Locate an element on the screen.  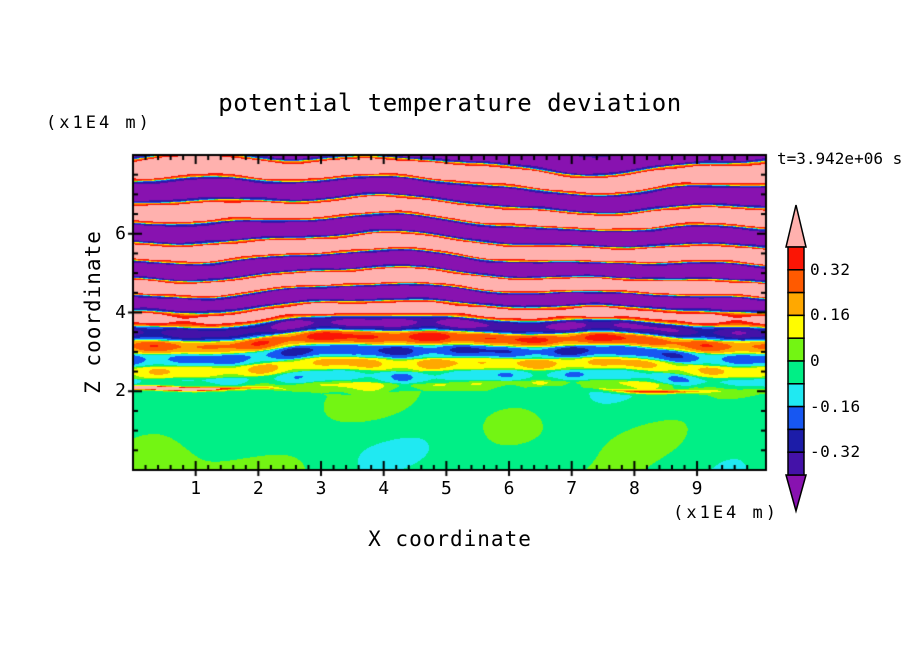
x-tick-label: 5 is located at coordinates (446, 488).